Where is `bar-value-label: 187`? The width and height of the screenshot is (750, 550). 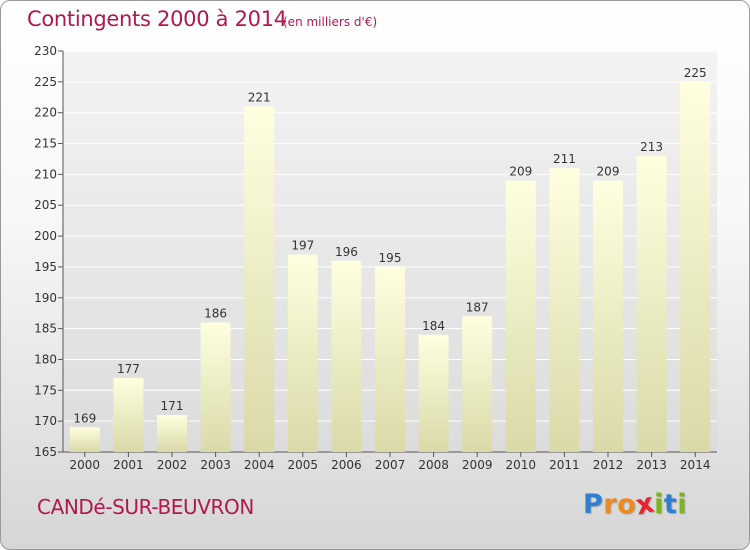
bar-value-label: 187 is located at coordinates (477, 307).